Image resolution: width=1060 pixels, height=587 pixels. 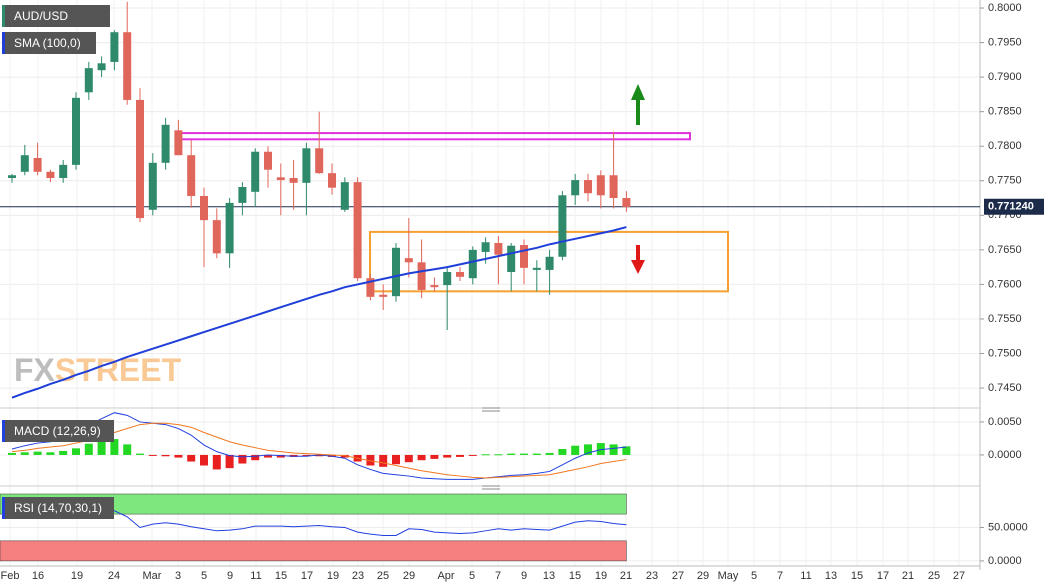 I want to click on y-tick-label: 0.7600, so click(x=1005, y=284).